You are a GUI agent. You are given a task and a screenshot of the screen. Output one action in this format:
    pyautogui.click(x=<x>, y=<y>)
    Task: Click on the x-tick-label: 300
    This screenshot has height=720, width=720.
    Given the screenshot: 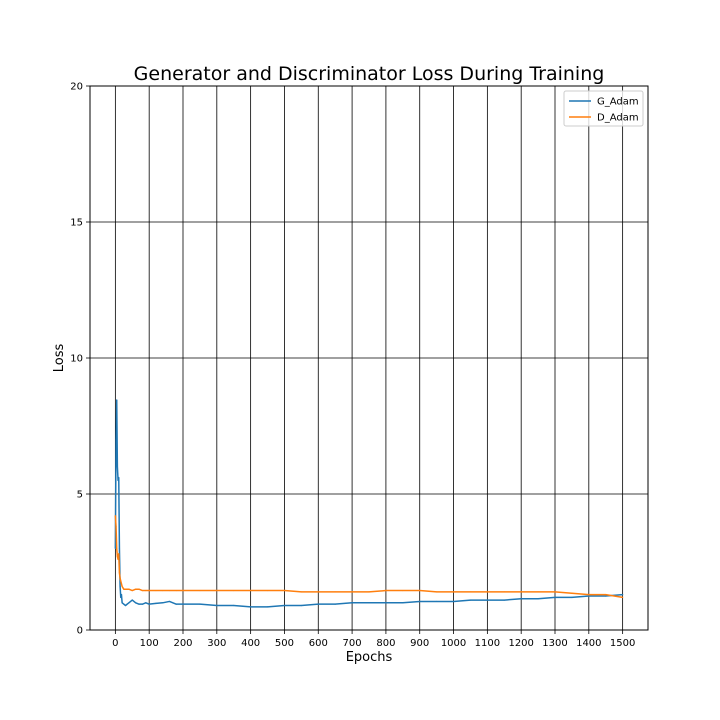 What is the action you would take?
    pyautogui.click(x=216, y=643)
    